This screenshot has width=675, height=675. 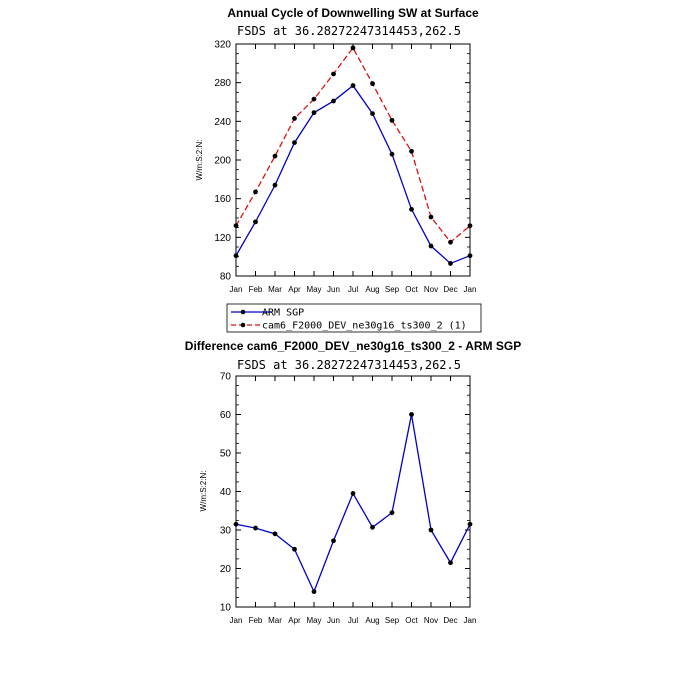 I want to click on y-axis: 10 20 30 40 50 60 70, so click(x=345, y=493).